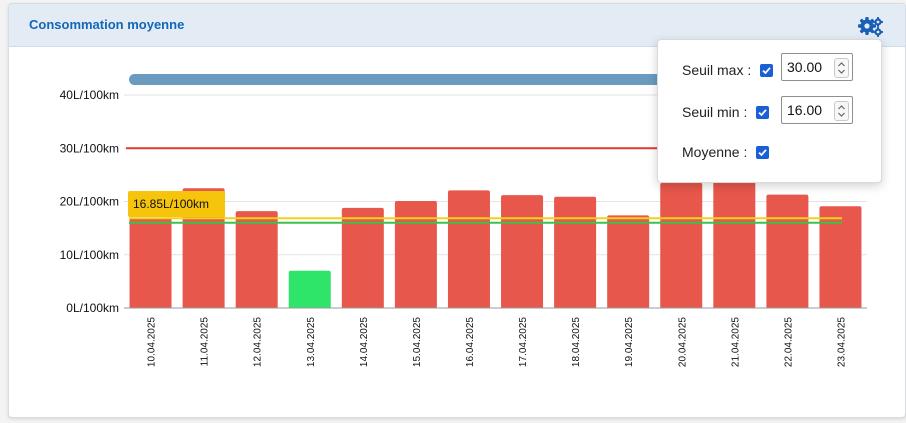  What do you see at coordinates (576, 342) in the screenshot?
I see `x-tick-label: 18.04.2025` at bounding box center [576, 342].